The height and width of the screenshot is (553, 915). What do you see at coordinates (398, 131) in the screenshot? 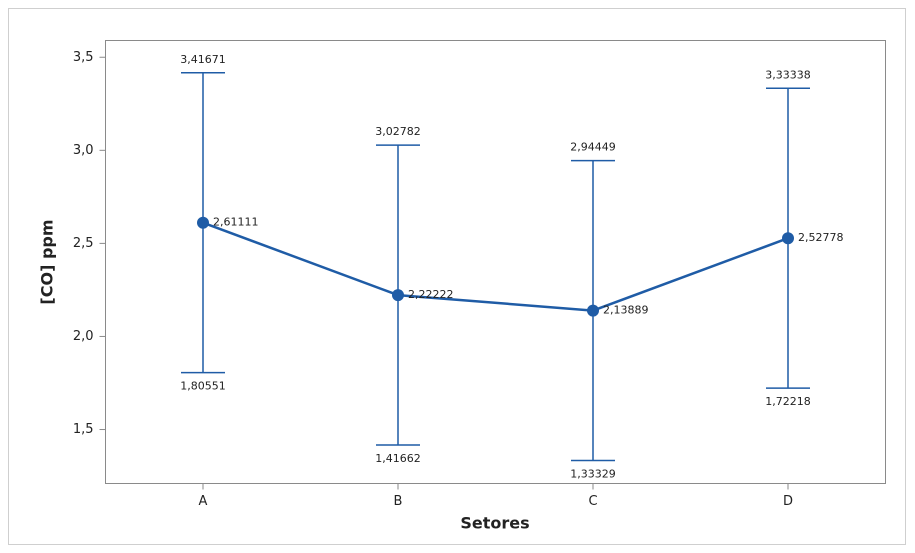
I see `upper-label: 3,02782` at bounding box center [398, 131].